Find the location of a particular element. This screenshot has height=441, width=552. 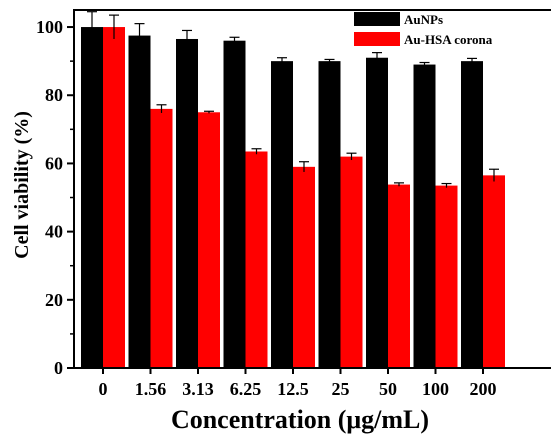

y-tick-label: 20 is located at coordinates (54, 300).